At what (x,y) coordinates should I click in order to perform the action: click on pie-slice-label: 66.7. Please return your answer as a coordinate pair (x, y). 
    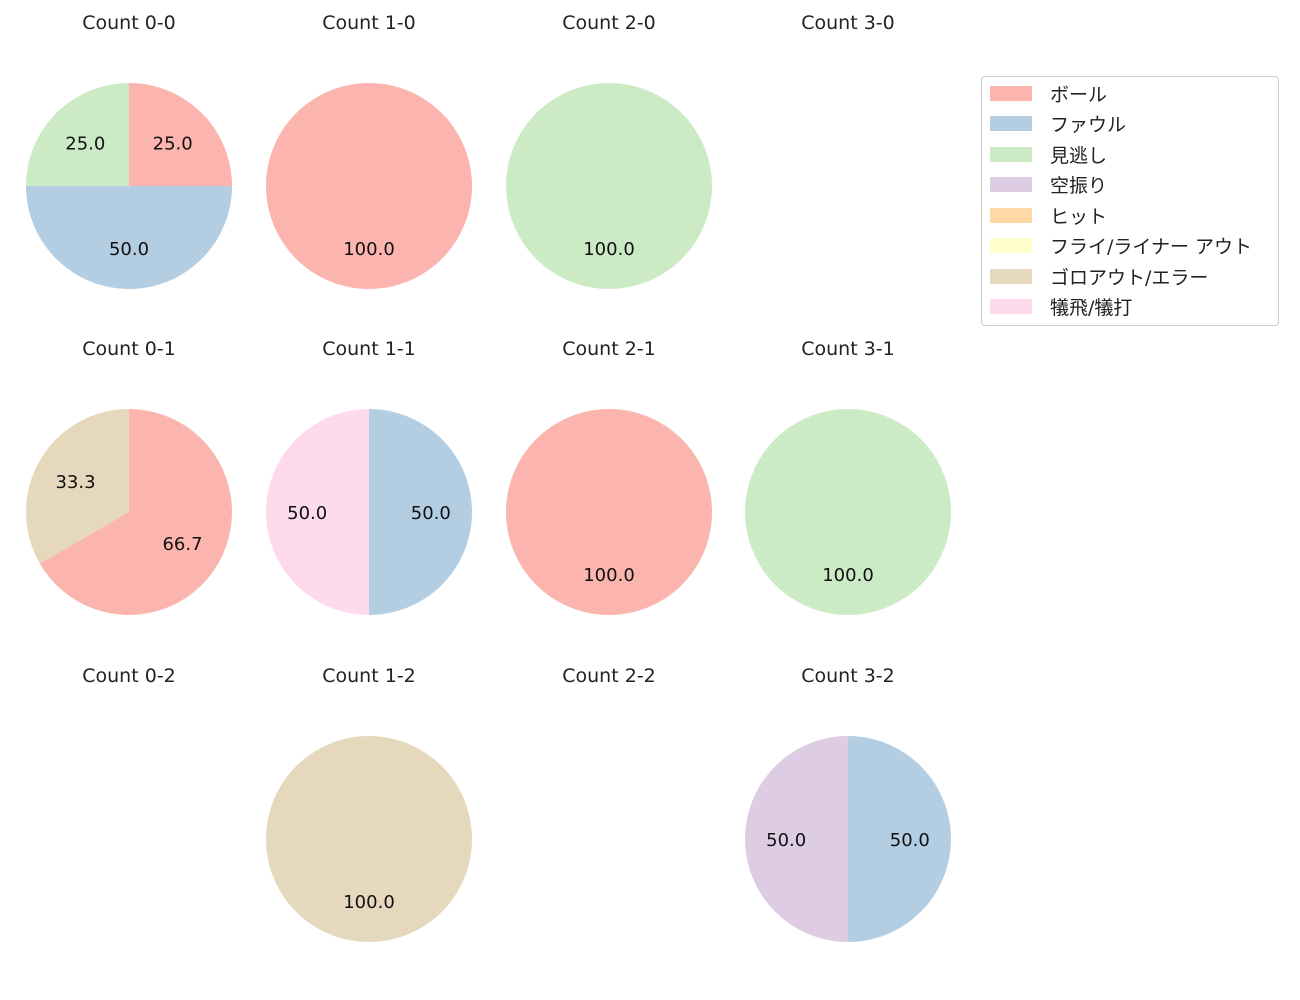
    Looking at the image, I should click on (182, 544).